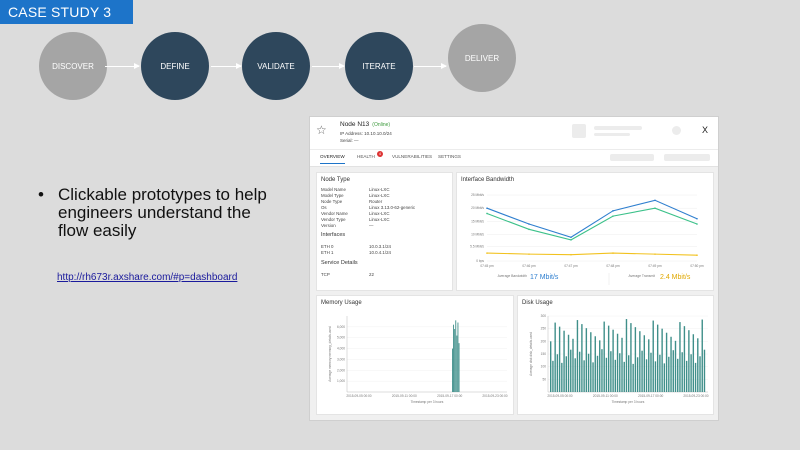  I want to click on kv-row: Os Linux 3.13.0-62-generic, so click(381, 207).